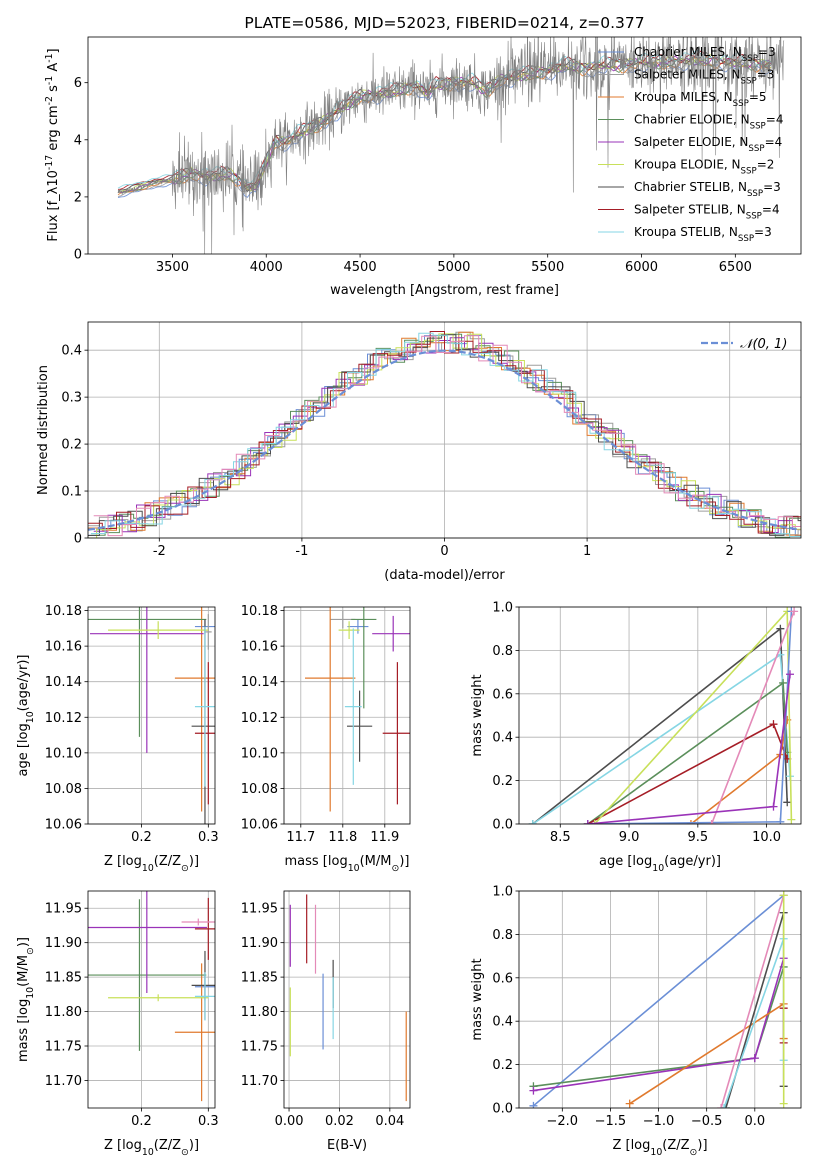  I want to click on x-axis-label: E(B-V), so click(347, 1145).